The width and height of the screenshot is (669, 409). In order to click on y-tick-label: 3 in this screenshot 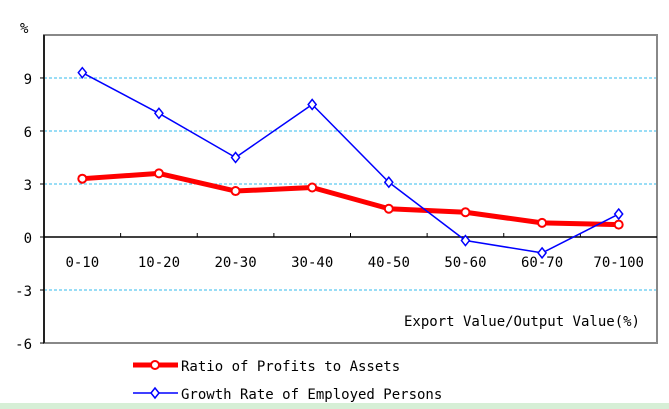, I will do `click(28, 186)`.